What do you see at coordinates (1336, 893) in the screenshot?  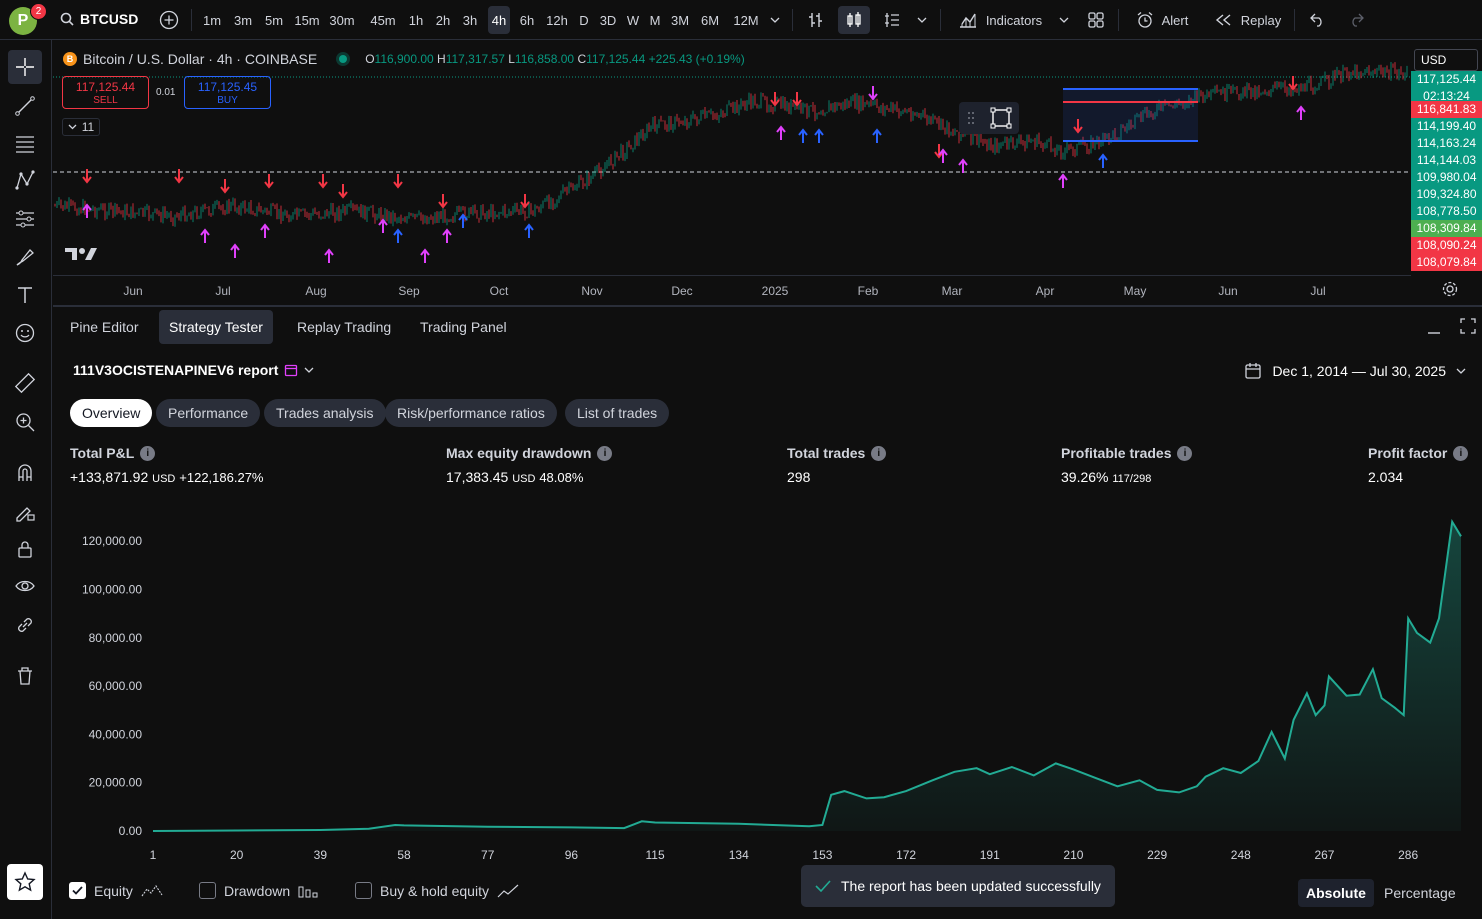 I see `absolute-mode-button: Absolute` at bounding box center [1336, 893].